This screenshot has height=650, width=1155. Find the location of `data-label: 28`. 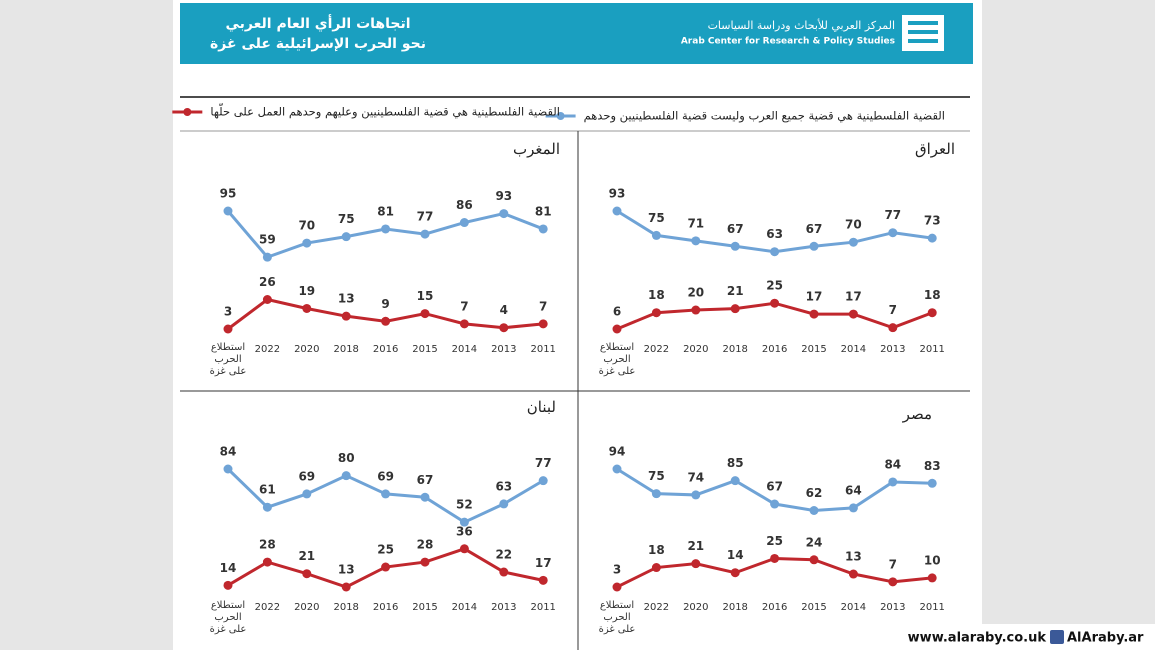

data-label: 28 is located at coordinates (425, 545).